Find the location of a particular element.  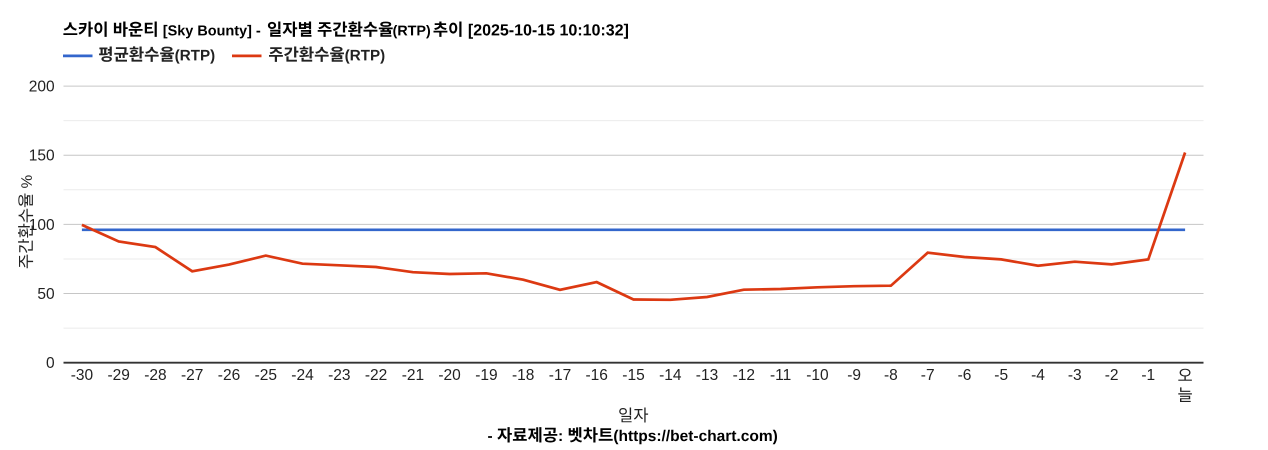

svg-text: -18 is located at coordinates (523, 375).